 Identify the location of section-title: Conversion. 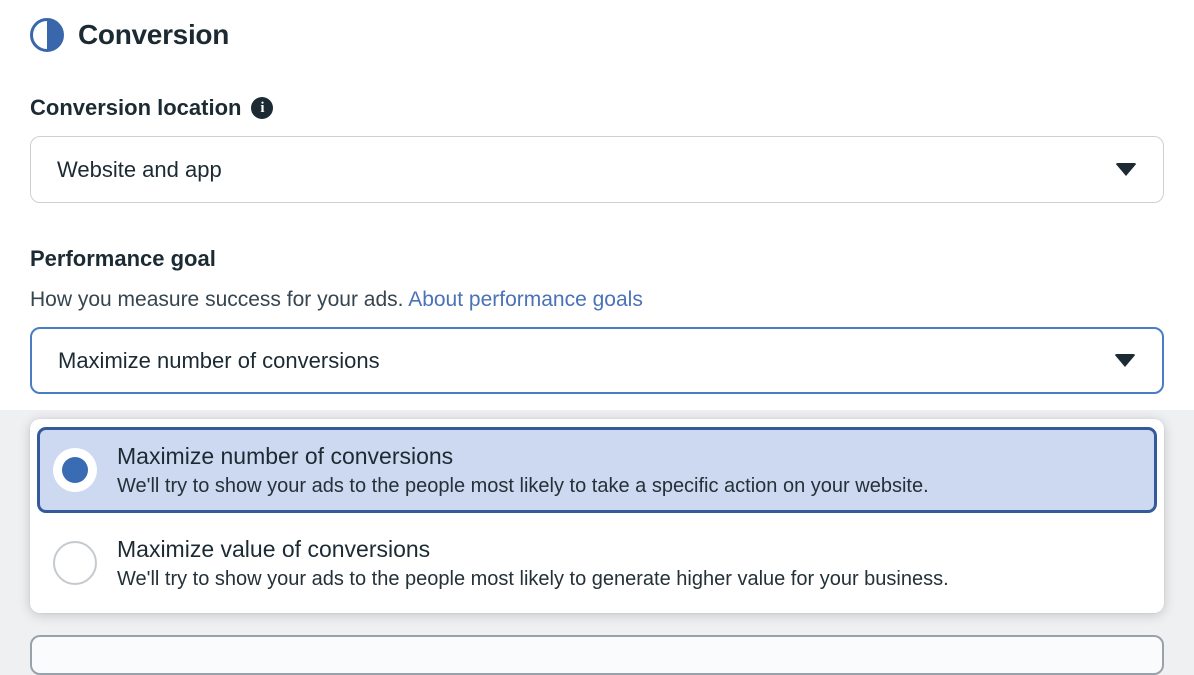
(154, 34).